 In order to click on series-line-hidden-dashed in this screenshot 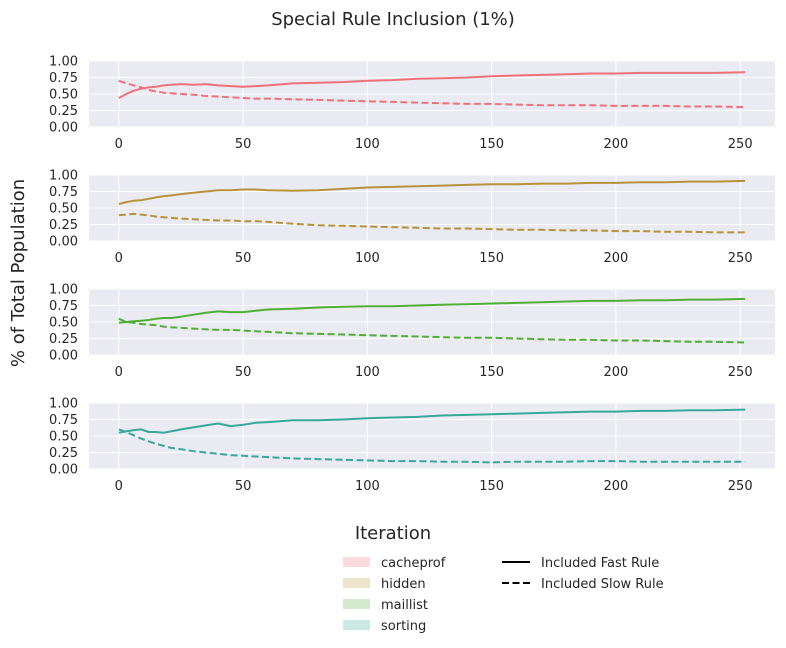, I will do `click(432, 223)`.